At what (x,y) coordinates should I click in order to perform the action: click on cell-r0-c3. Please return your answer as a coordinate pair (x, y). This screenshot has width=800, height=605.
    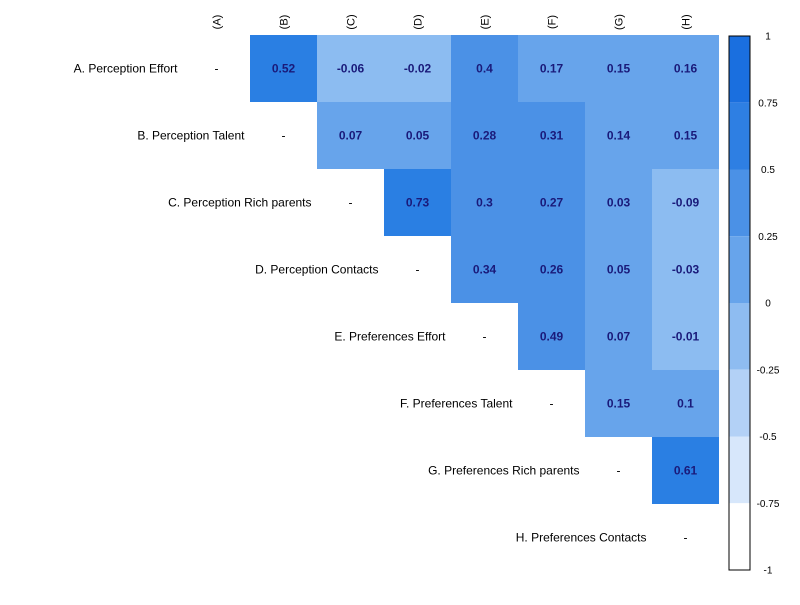
    Looking at the image, I should click on (417, 68).